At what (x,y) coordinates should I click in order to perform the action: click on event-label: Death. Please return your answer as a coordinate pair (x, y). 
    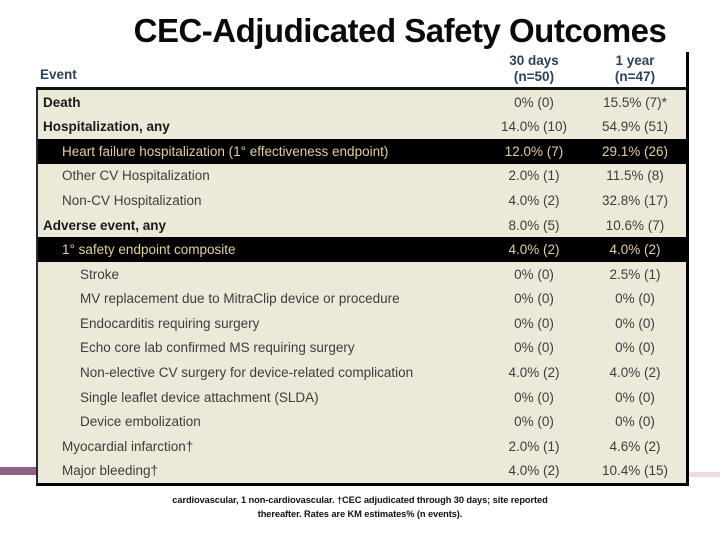
    Looking at the image, I should click on (62, 102).